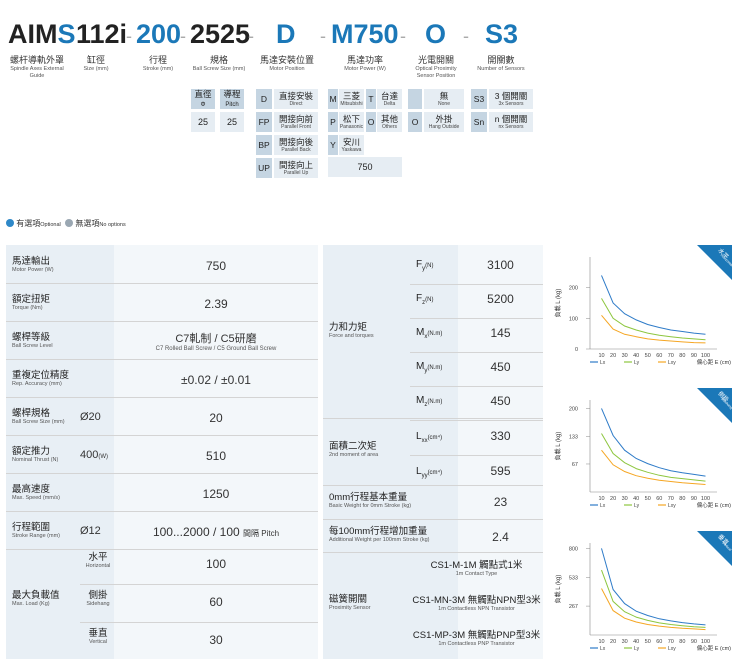 The image size is (740, 670). Describe the element at coordinates (659, 499) in the screenshot. I see `x-tick-label: 60` at that location.